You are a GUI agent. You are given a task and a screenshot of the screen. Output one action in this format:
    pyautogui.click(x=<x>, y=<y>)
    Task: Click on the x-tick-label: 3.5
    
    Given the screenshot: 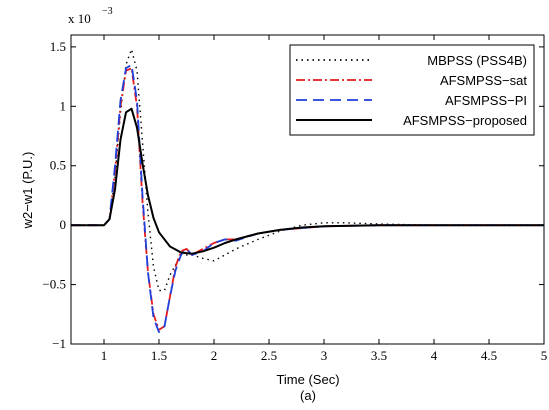 What is the action you would take?
    pyautogui.click(x=379, y=355)
    